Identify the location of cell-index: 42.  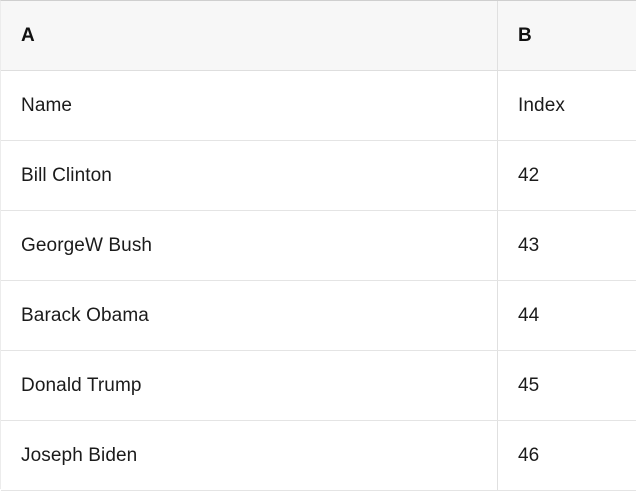
(529, 175).